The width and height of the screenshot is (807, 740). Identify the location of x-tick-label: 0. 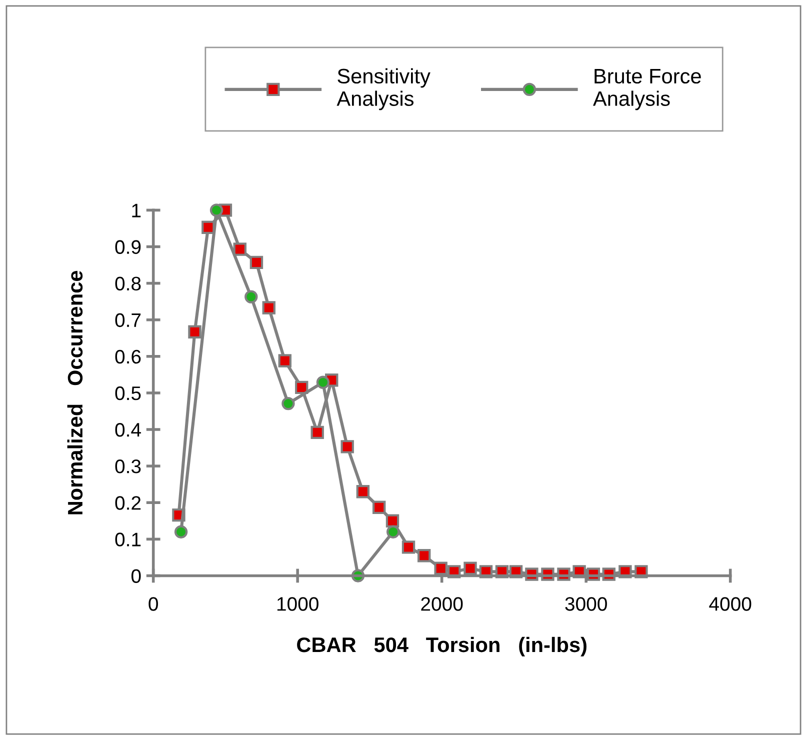
(153, 604).